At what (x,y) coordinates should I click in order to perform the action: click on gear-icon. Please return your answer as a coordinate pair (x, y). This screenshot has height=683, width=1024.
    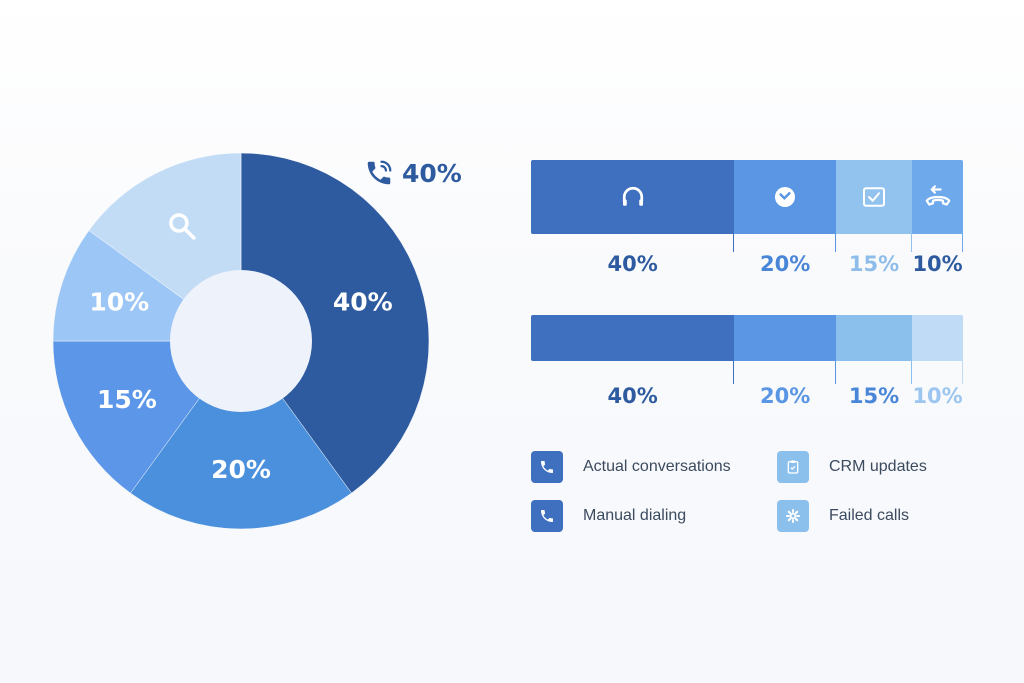
    Looking at the image, I should click on (793, 516).